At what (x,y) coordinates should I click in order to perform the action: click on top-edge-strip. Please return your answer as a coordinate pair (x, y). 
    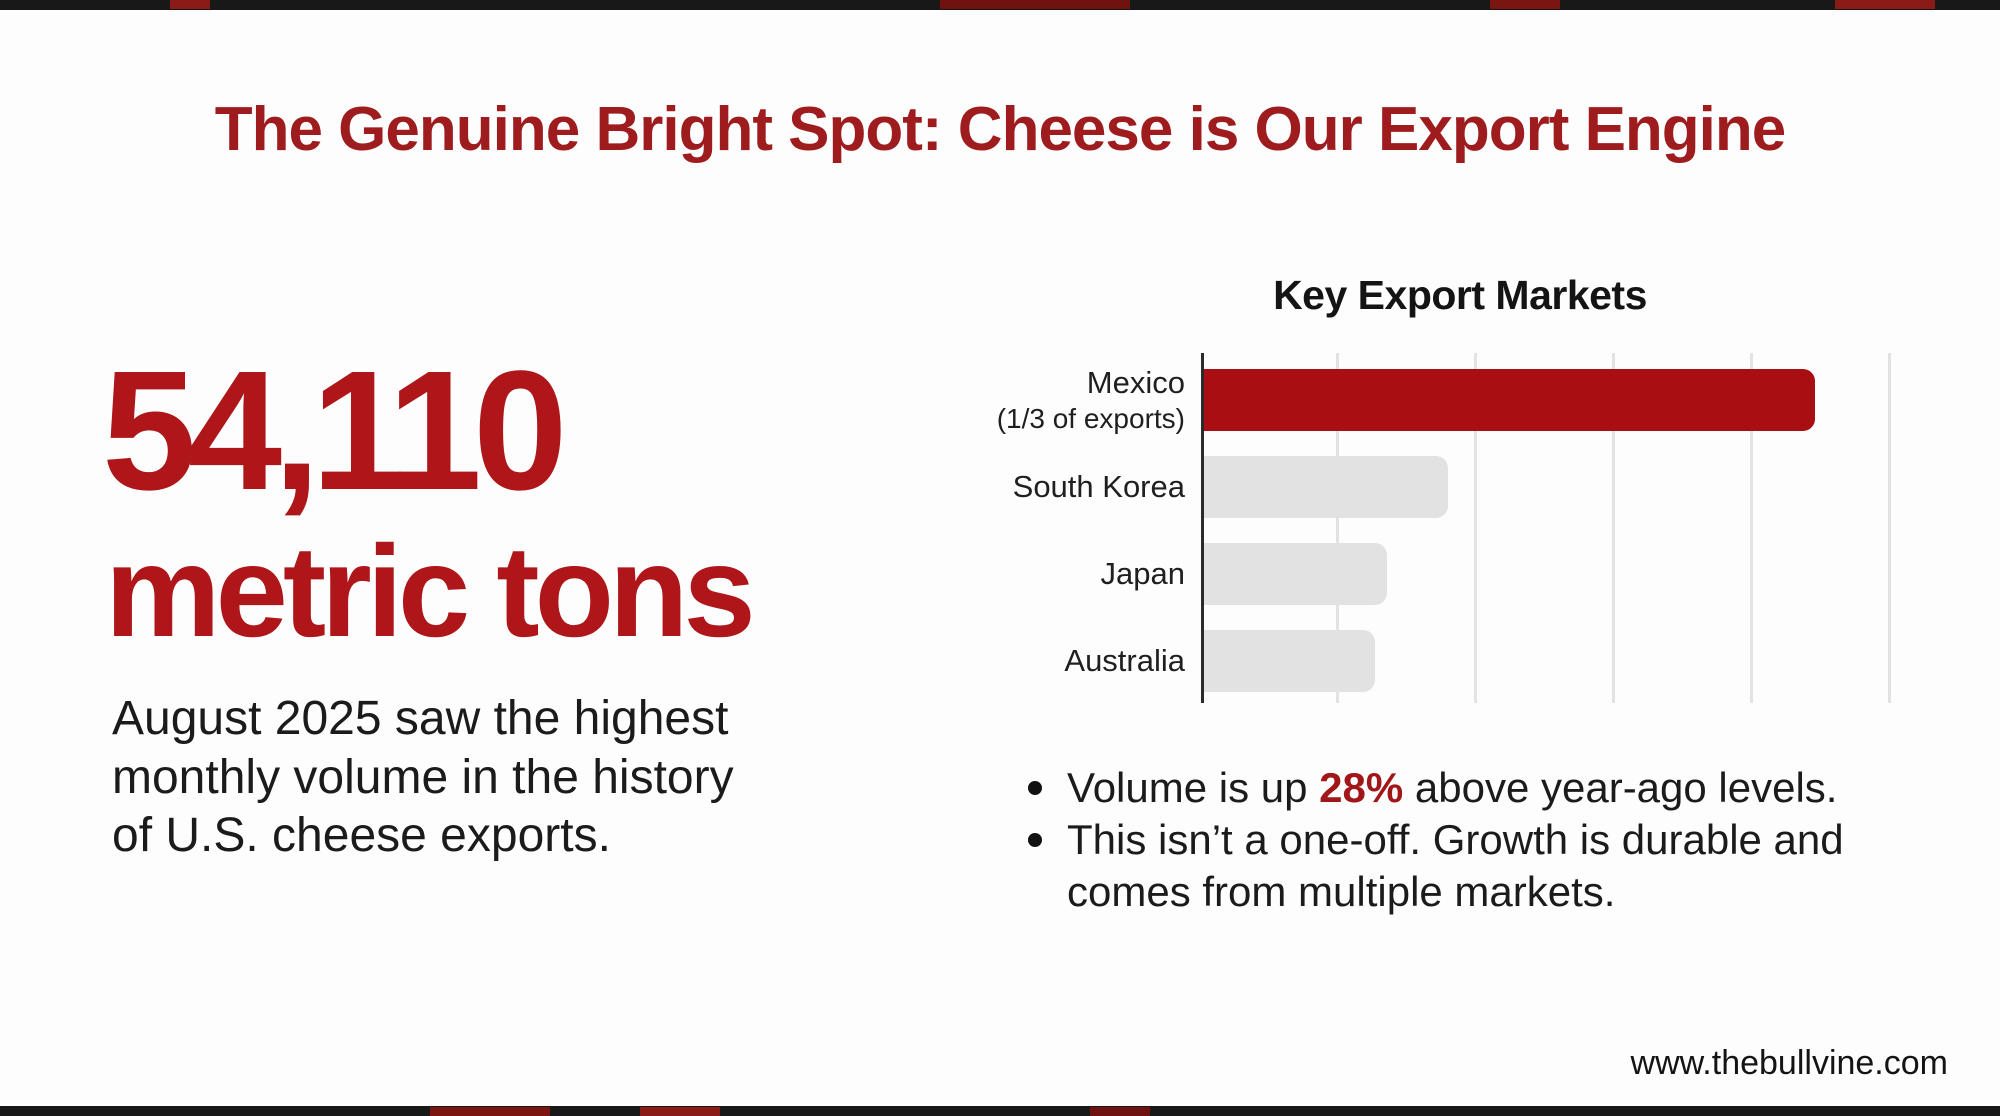
    Looking at the image, I should click on (1000, 5).